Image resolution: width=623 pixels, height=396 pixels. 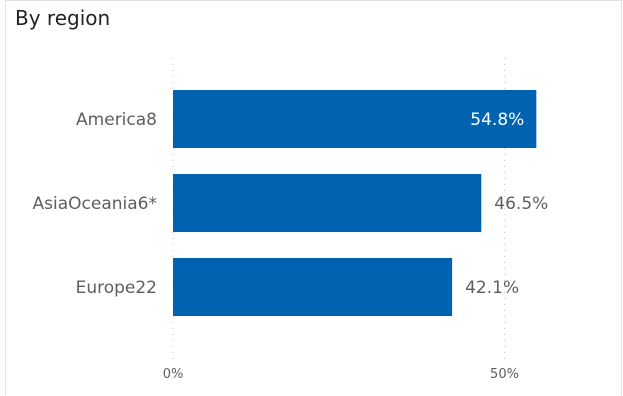 I want to click on data-label: 54.8%, so click(x=497, y=120).